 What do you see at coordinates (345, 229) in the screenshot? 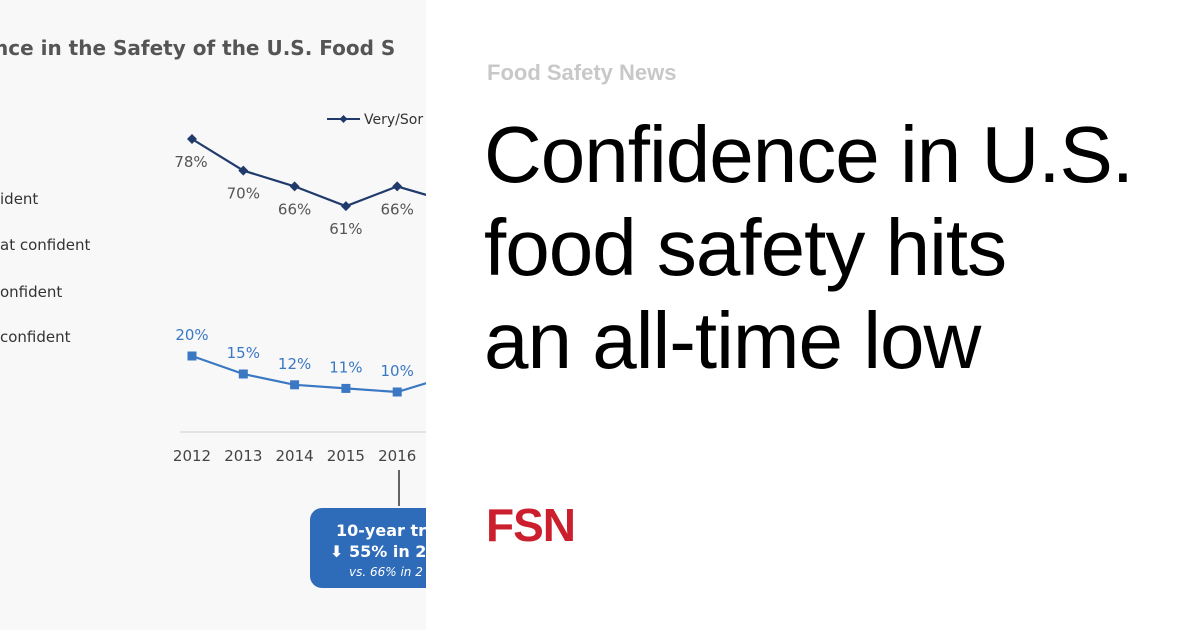
I see `data-label: 61%` at bounding box center [345, 229].